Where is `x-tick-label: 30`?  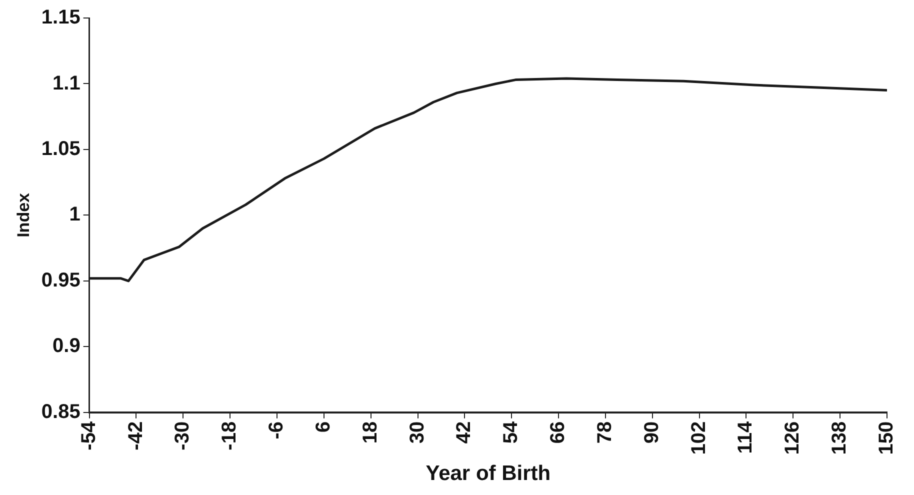
x-tick-label: 30 is located at coordinates (417, 432).